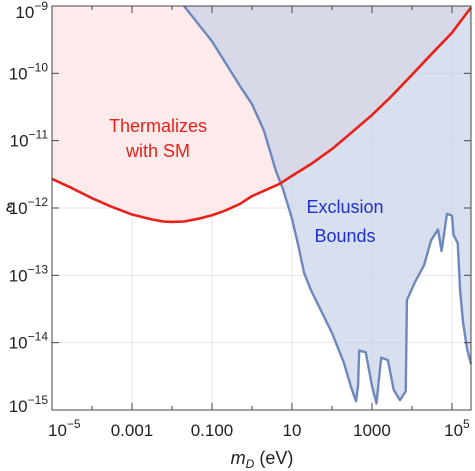  I want to click on y-tick-label-6: 10−9, so click(31, 11).